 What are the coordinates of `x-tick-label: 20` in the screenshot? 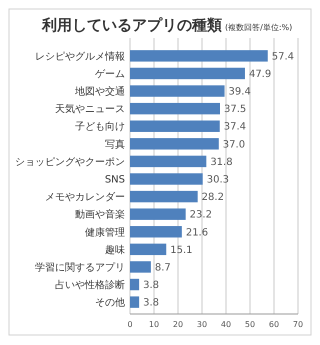 It's located at (178, 324).